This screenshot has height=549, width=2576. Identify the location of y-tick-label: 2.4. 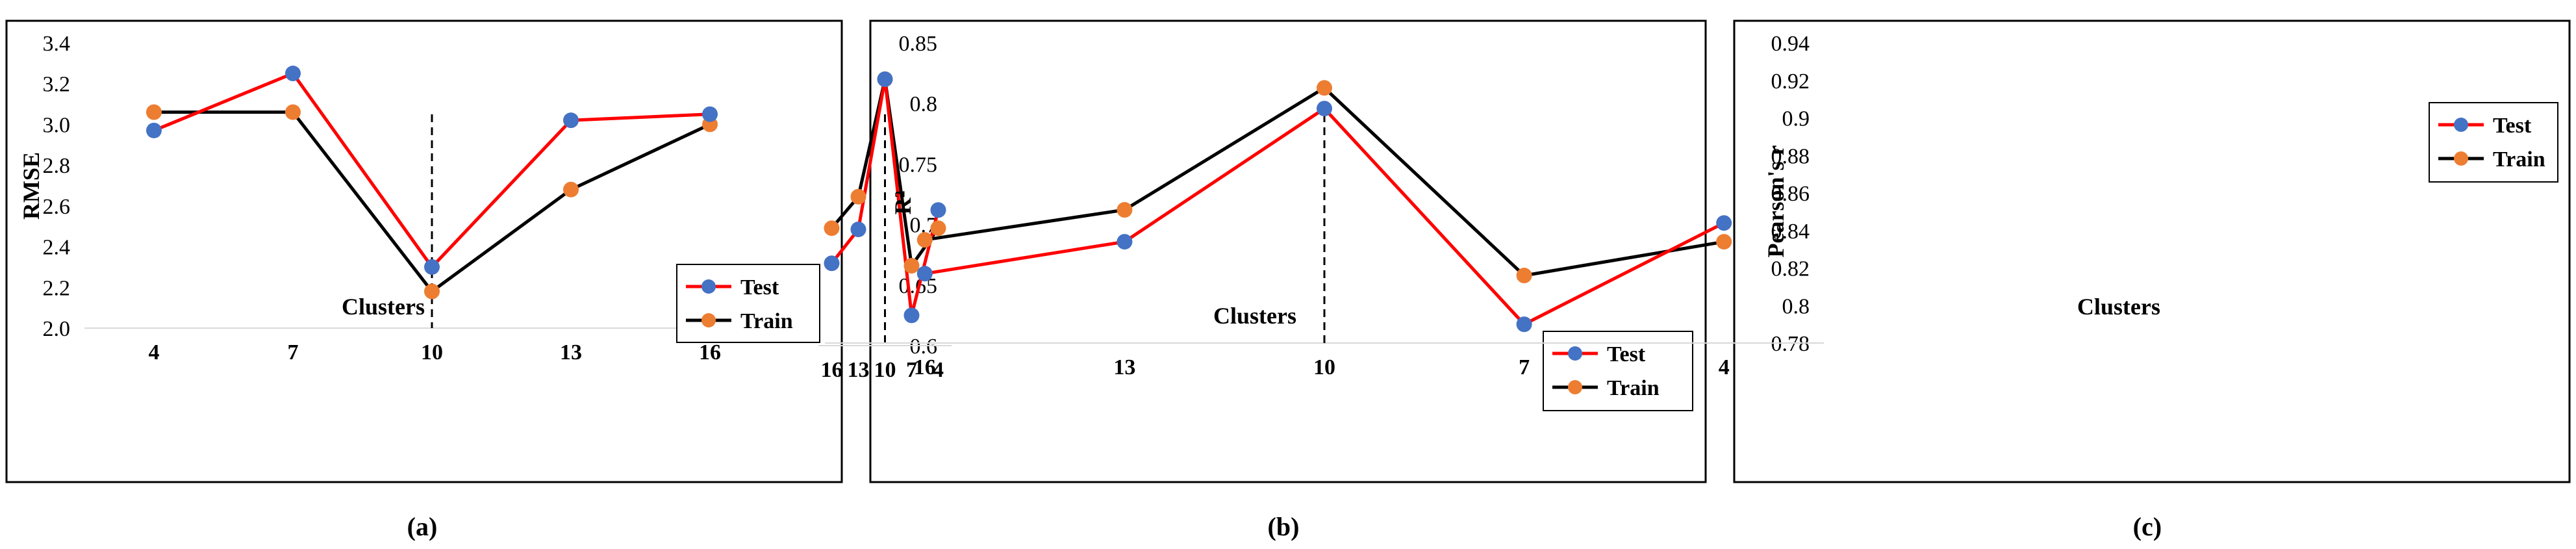
(57, 248).